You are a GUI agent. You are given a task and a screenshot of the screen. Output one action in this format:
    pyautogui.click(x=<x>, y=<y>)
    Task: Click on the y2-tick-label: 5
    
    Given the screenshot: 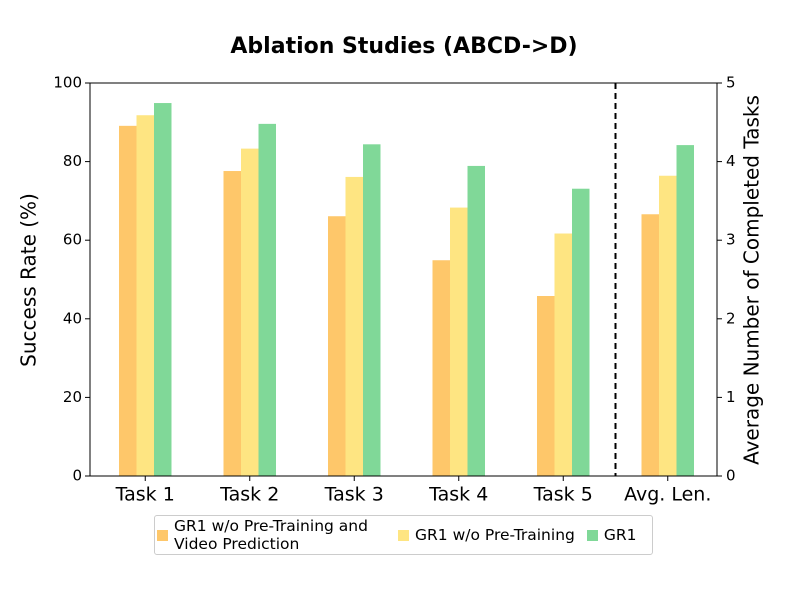 What is the action you would take?
    pyautogui.click(x=731, y=83)
    